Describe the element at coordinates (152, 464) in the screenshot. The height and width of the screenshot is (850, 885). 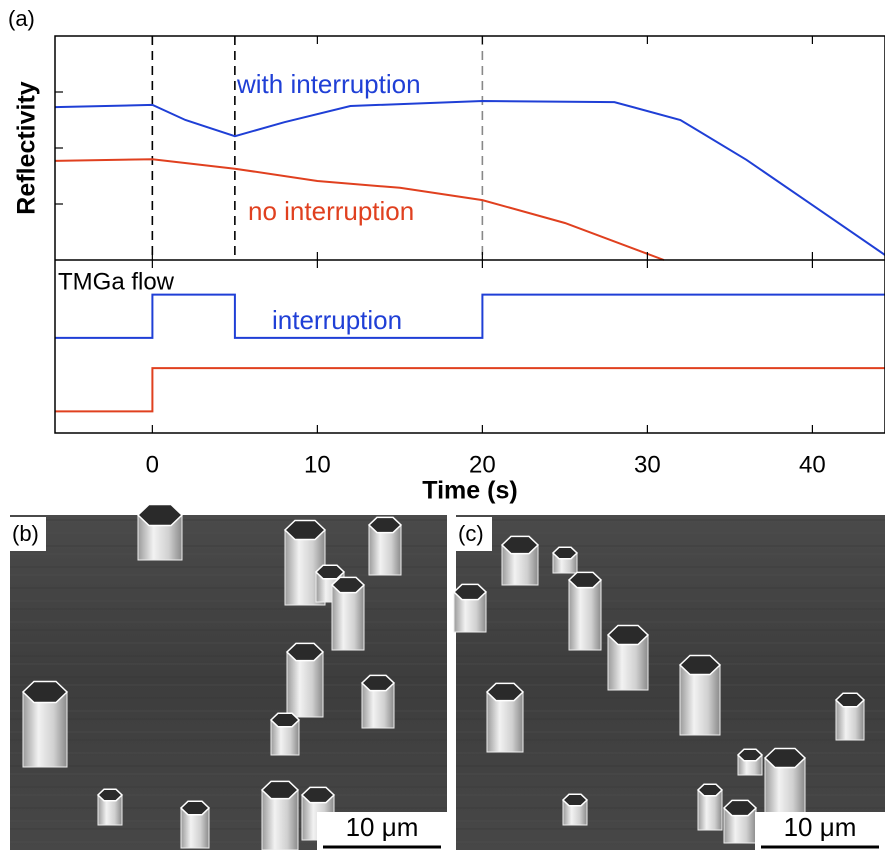
I see `x-tick-label: 0` at that location.